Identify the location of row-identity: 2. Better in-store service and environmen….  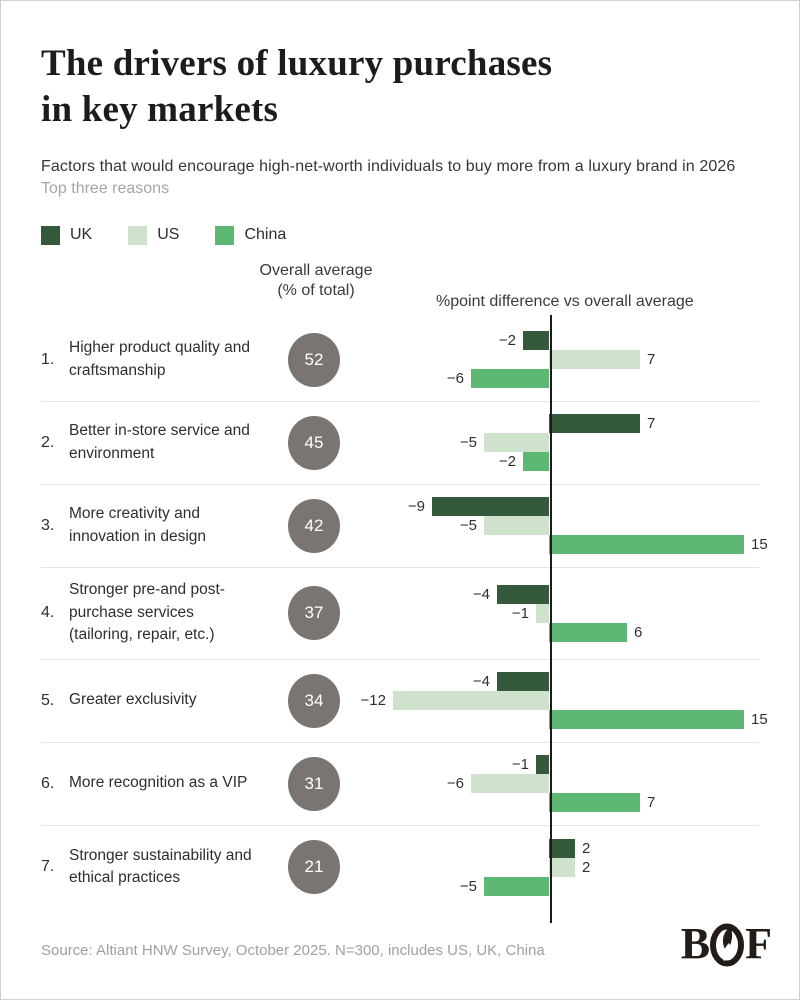
(155, 442).